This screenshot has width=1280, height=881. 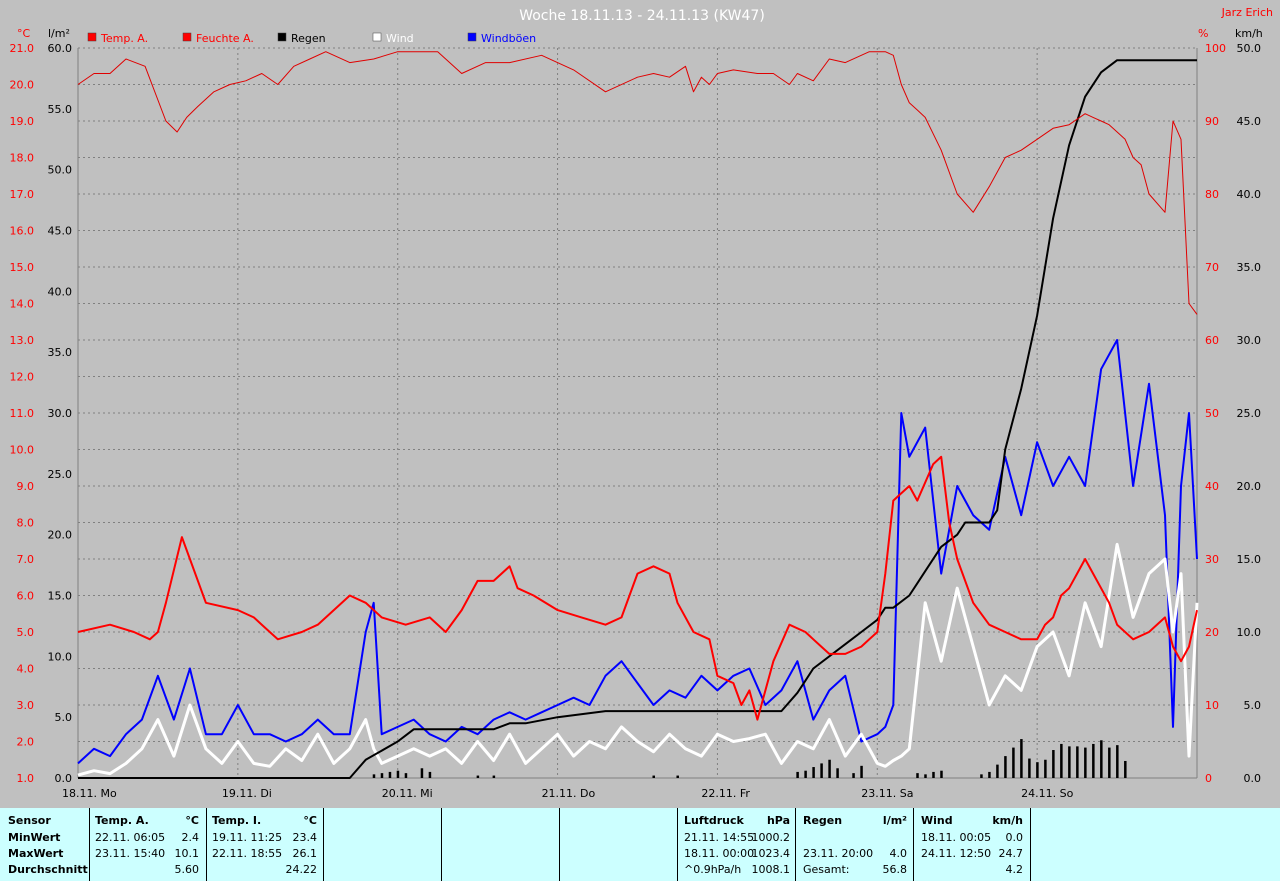 I want to click on temp-a-avg-value: 5.60, so click(x=187, y=869).